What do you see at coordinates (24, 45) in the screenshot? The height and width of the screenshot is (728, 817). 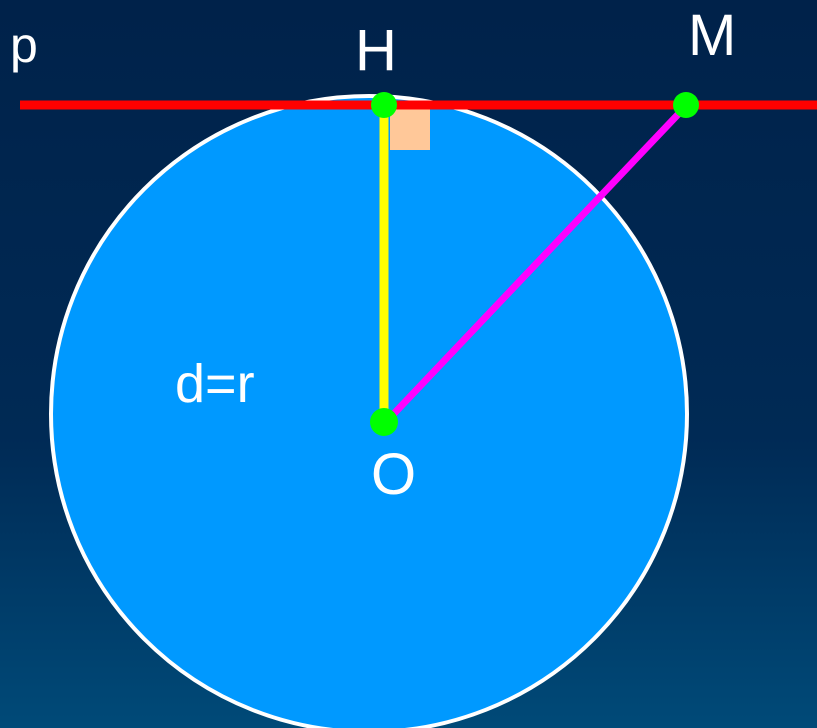 I see `label-line: p` at bounding box center [24, 45].